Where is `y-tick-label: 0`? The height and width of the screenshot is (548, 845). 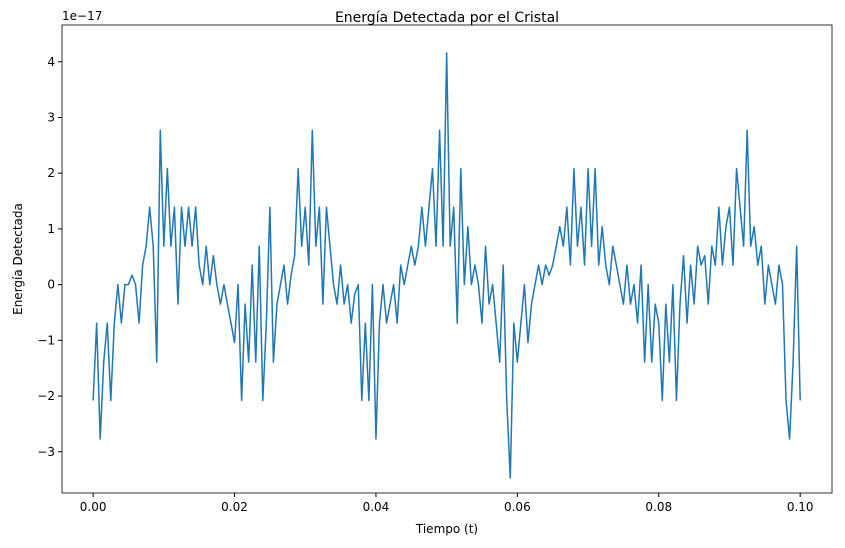 y-tick-label: 0 is located at coordinates (51, 285).